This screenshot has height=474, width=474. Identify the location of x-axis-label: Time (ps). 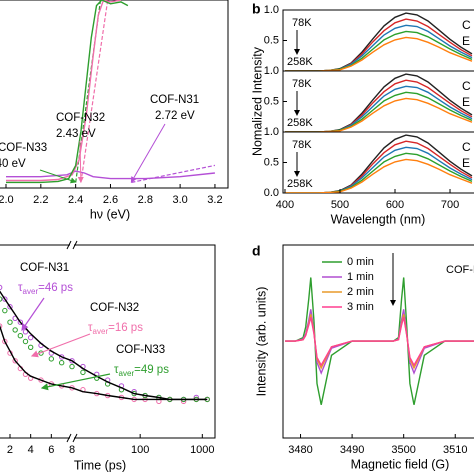
(100, 465).